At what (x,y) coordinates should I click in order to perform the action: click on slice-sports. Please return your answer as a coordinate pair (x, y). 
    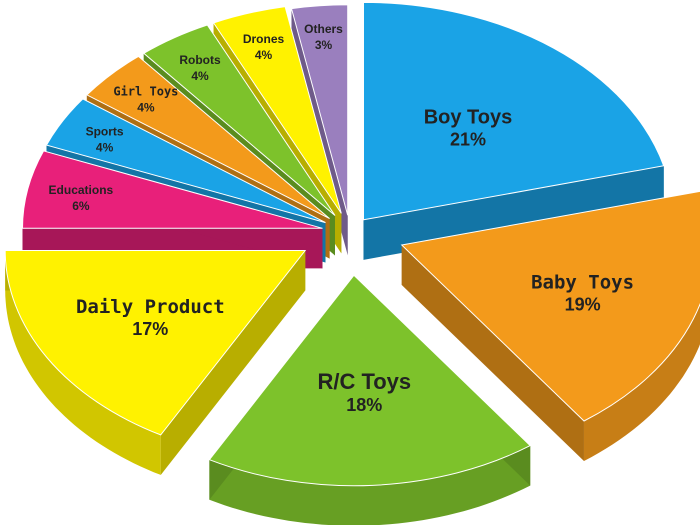
    Looking at the image, I should click on (185, 161).